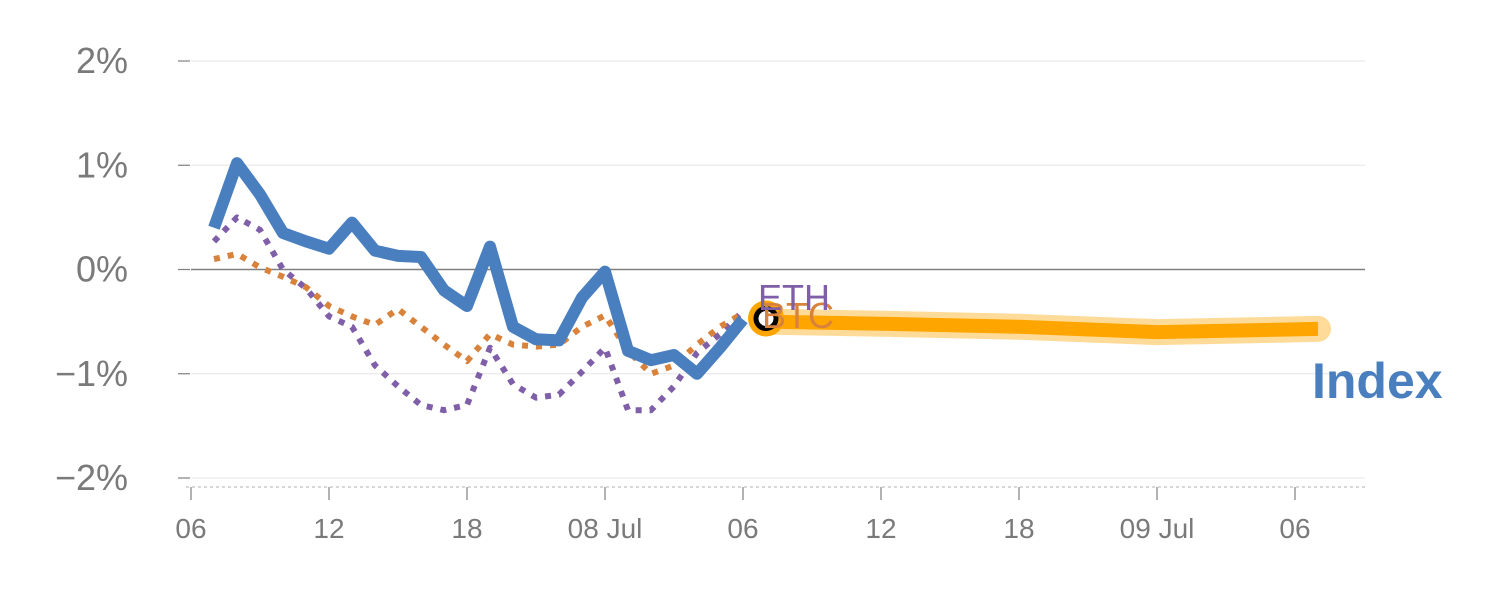 This screenshot has width=1500, height=600. What do you see at coordinates (1157, 528) in the screenshot?
I see `x-tick-label: 09 Jul` at bounding box center [1157, 528].